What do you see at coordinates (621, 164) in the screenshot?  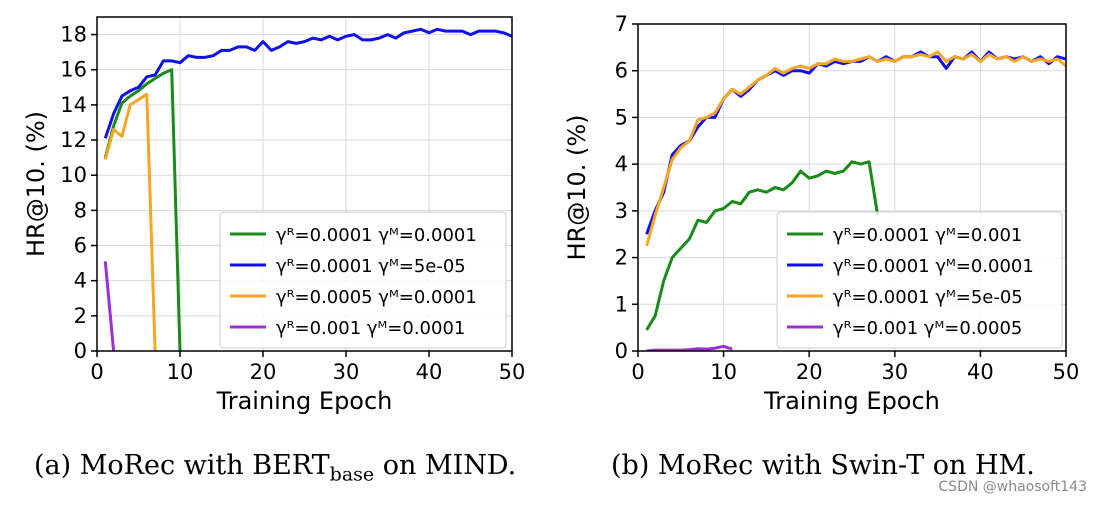 I see `chart-b-ytick-label: 4` at bounding box center [621, 164].